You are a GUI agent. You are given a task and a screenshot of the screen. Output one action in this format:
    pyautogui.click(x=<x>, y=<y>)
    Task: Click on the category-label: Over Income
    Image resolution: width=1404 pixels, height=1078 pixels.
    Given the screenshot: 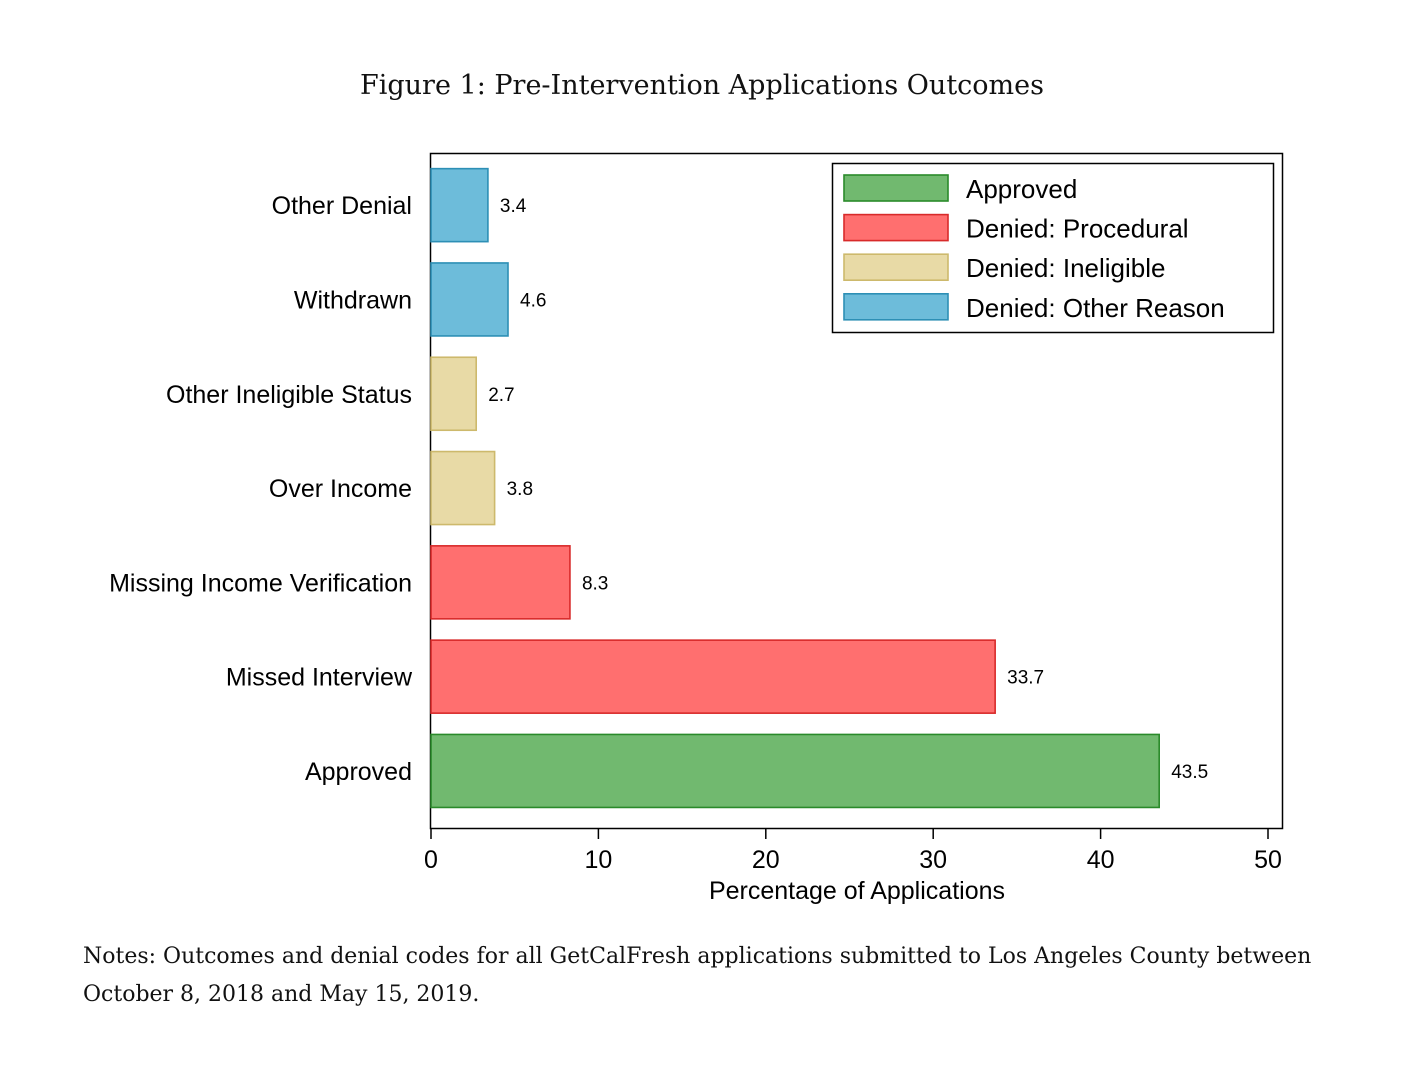 What is the action you would take?
    pyautogui.click(x=340, y=489)
    